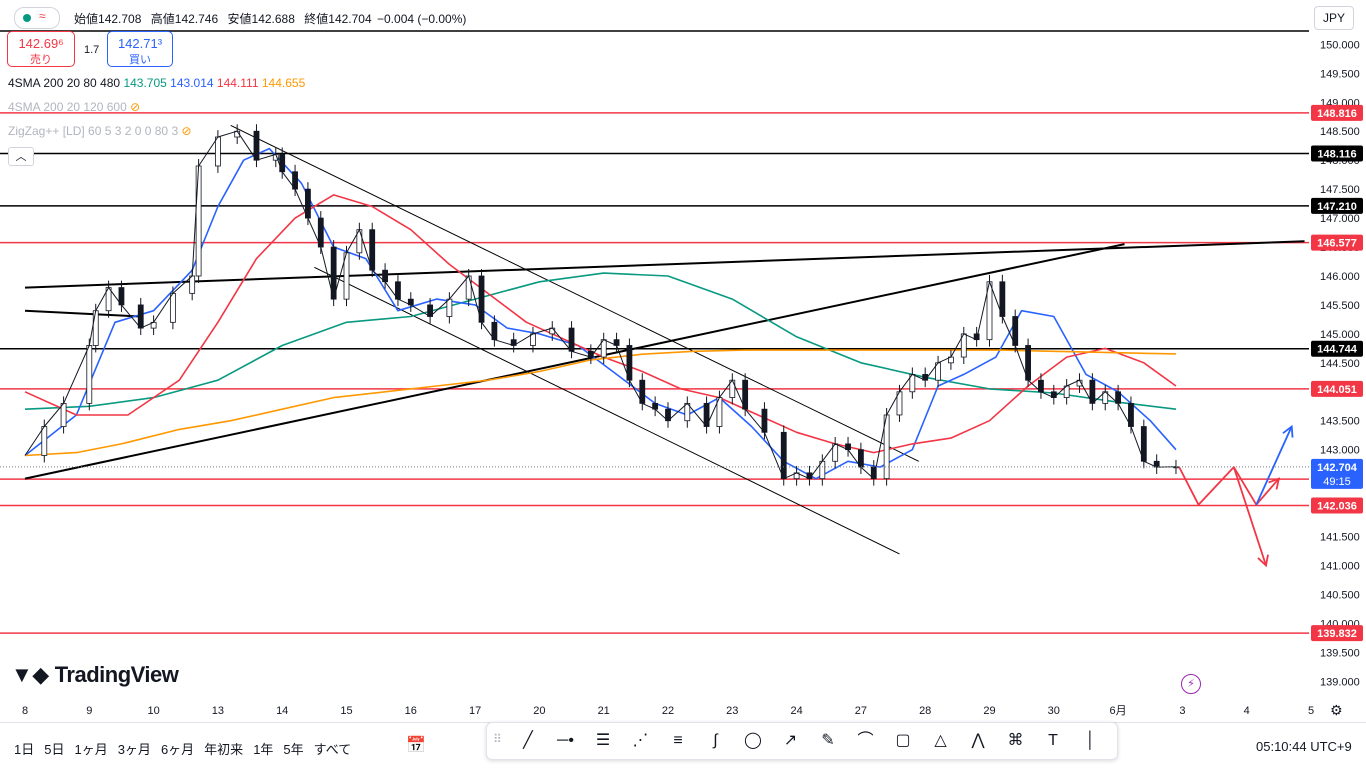  Describe the element at coordinates (1311, 711) in the screenshot. I see `x-tick-label: 5` at that location.